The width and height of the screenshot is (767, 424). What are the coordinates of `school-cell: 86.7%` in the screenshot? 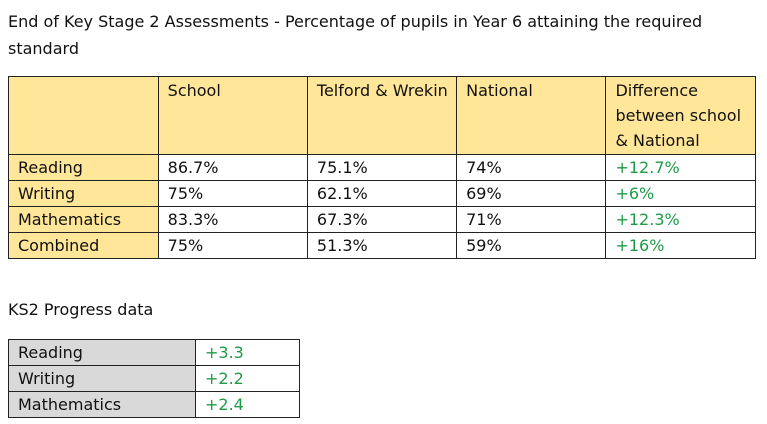 It's located at (232, 167).